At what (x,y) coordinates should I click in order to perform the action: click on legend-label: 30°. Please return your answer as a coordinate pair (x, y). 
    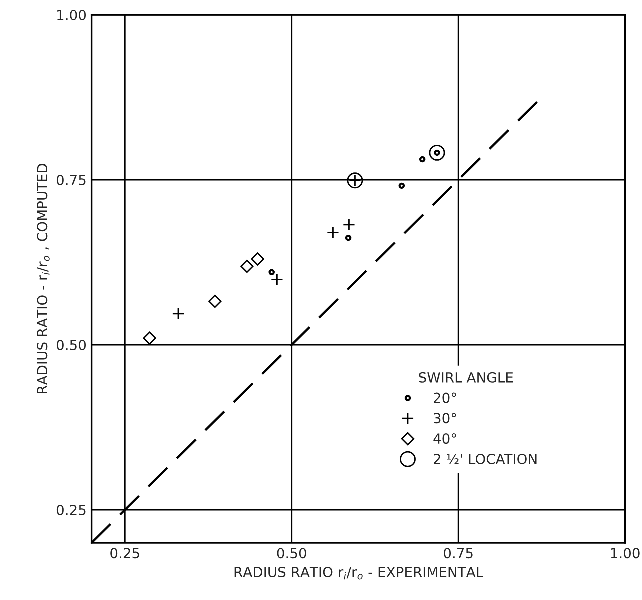
    Looking at the image, I should click on (445, 418).